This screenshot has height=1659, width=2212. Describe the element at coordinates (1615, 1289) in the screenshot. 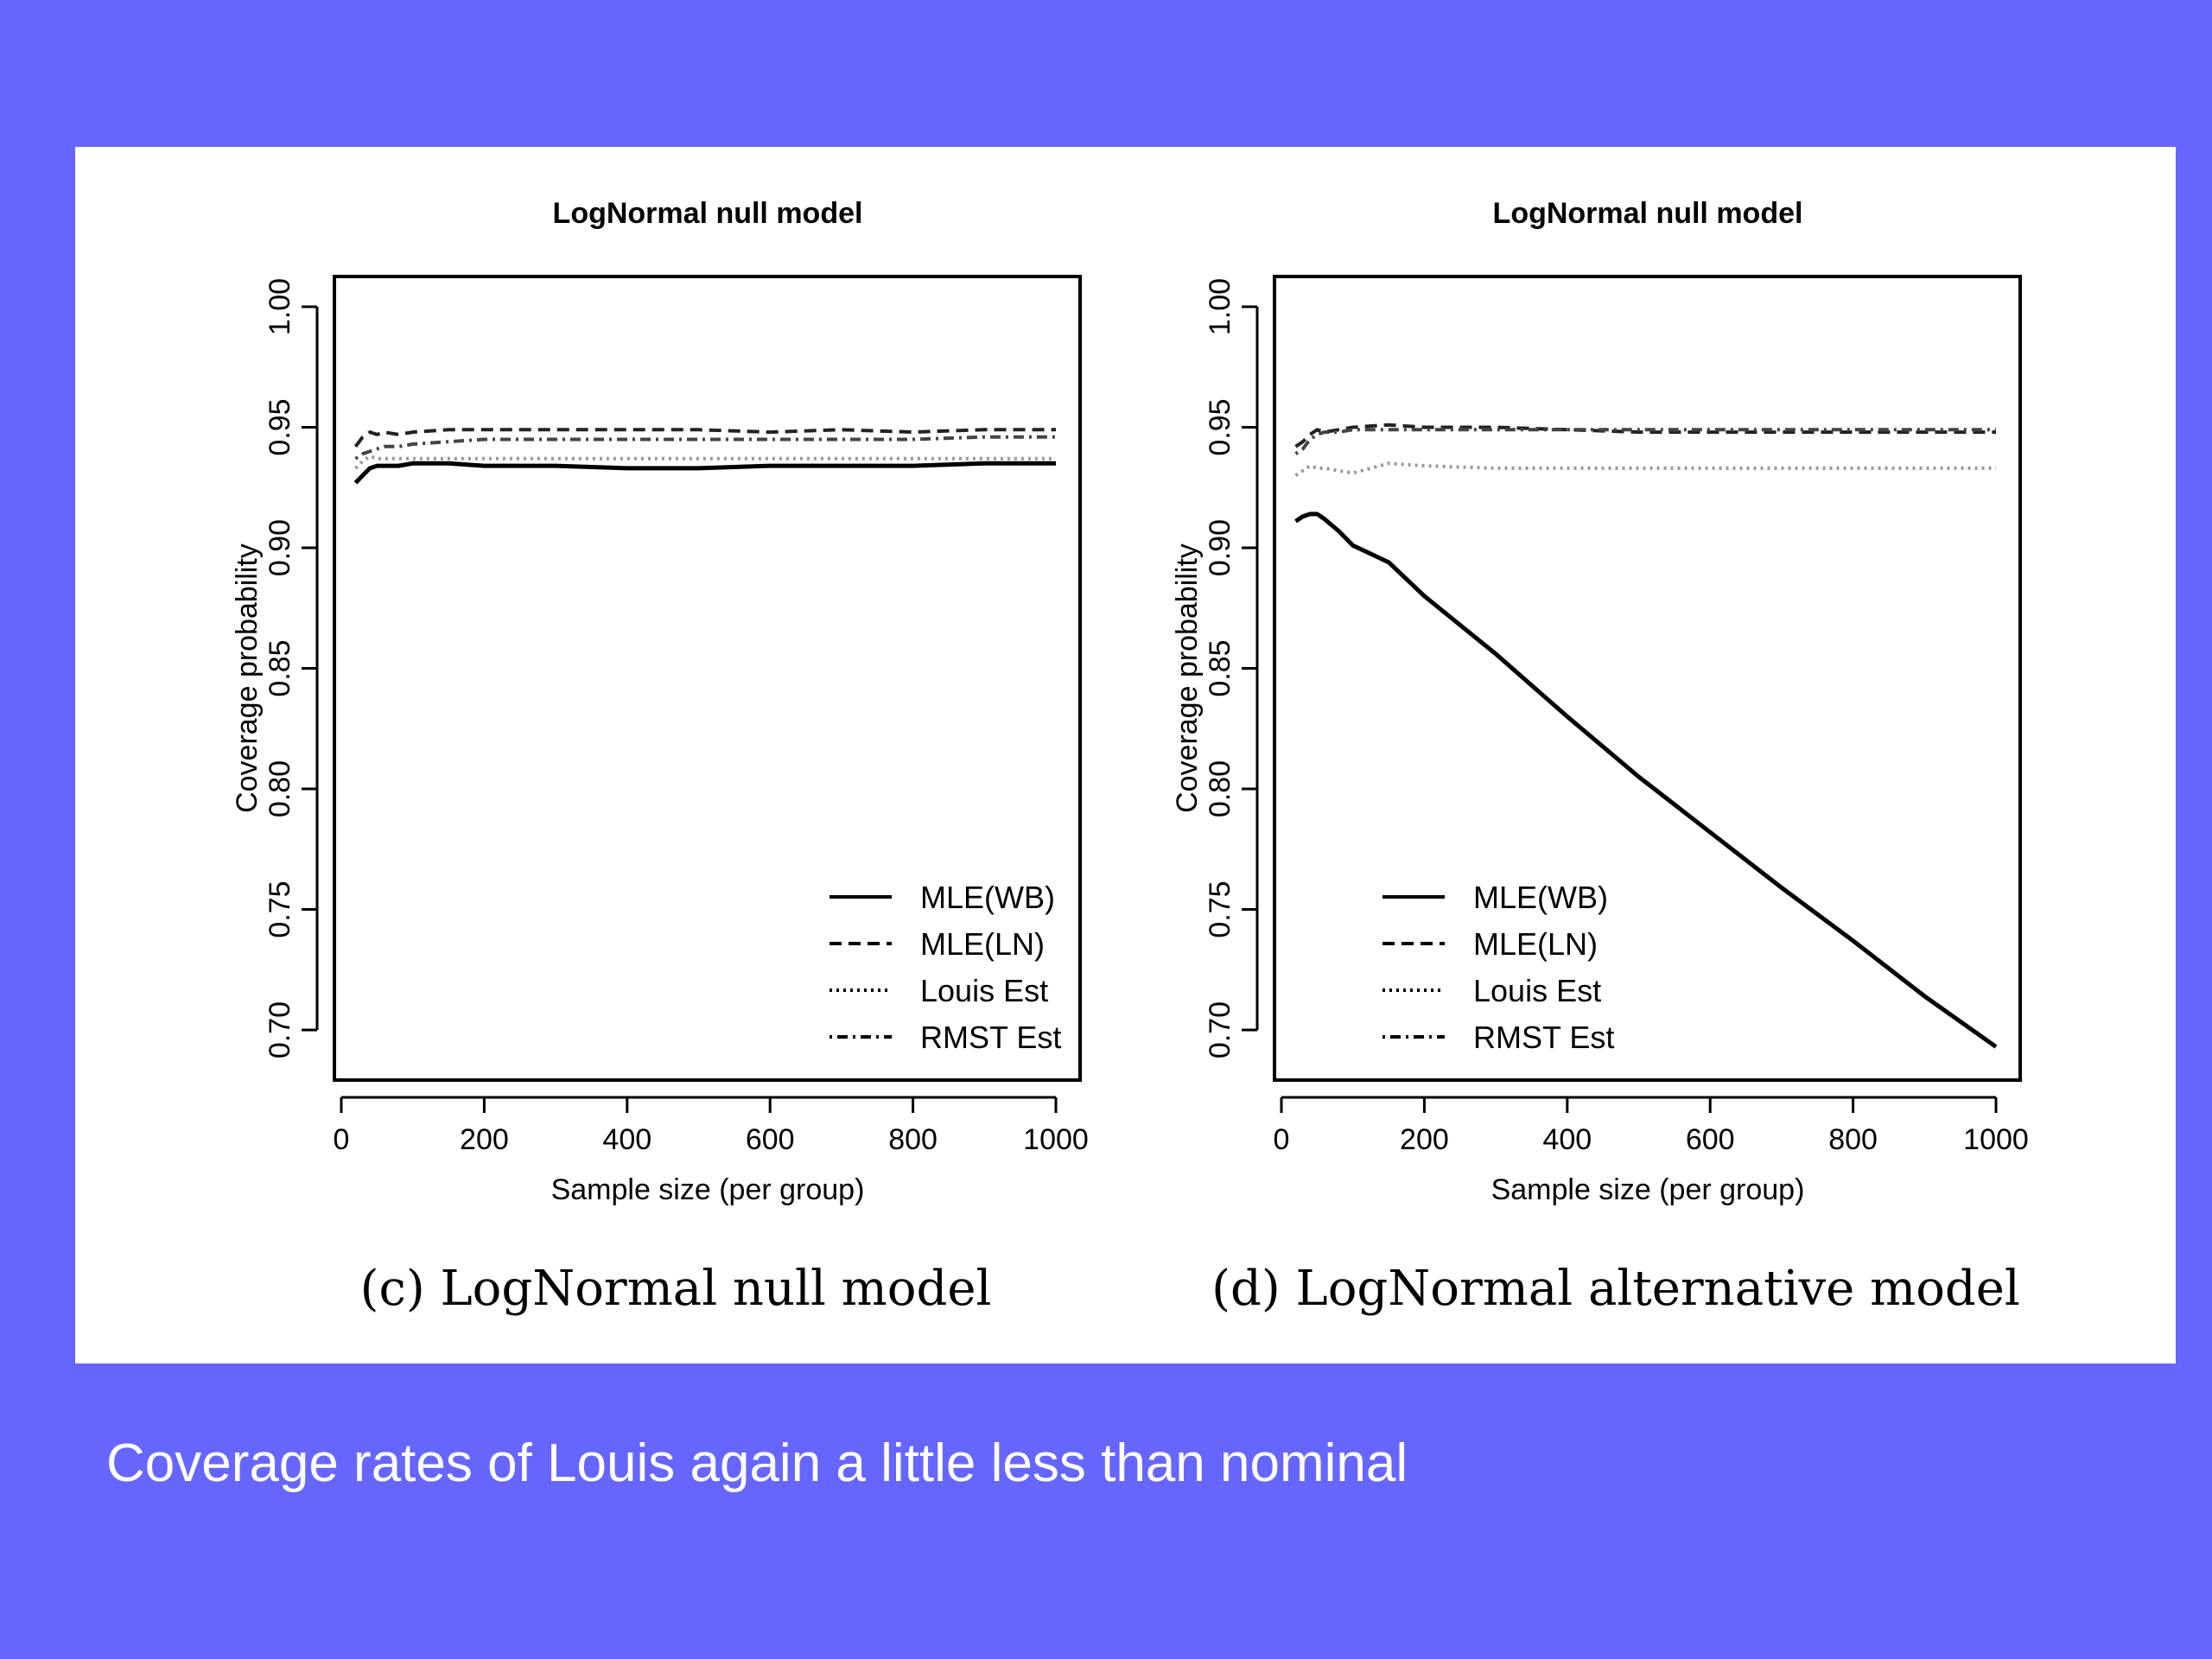

I see `subfigure-caption: (d) LogNormal alternative model` at that location.